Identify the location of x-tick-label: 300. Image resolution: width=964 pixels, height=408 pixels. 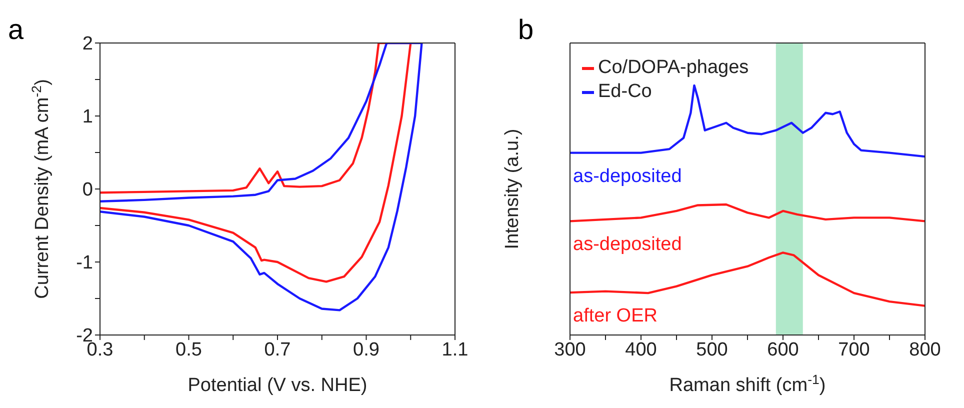
(570, 349).